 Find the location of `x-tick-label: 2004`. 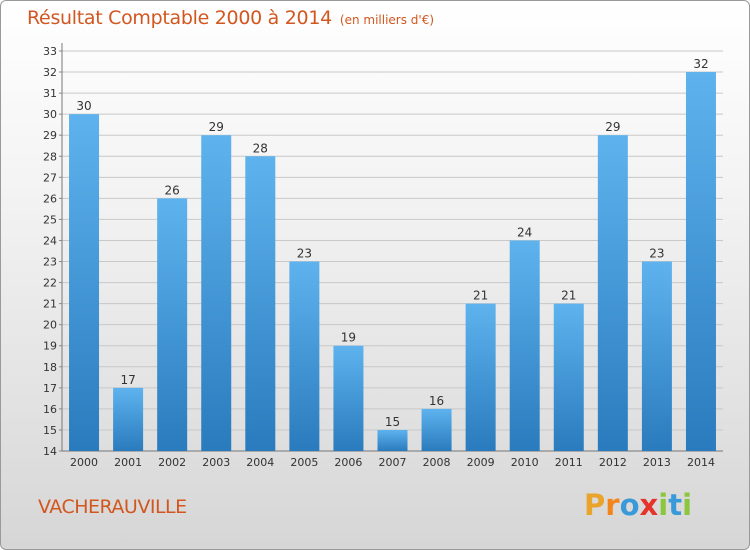

x-tick-label: 2004 is located at coordinates (260, 462).